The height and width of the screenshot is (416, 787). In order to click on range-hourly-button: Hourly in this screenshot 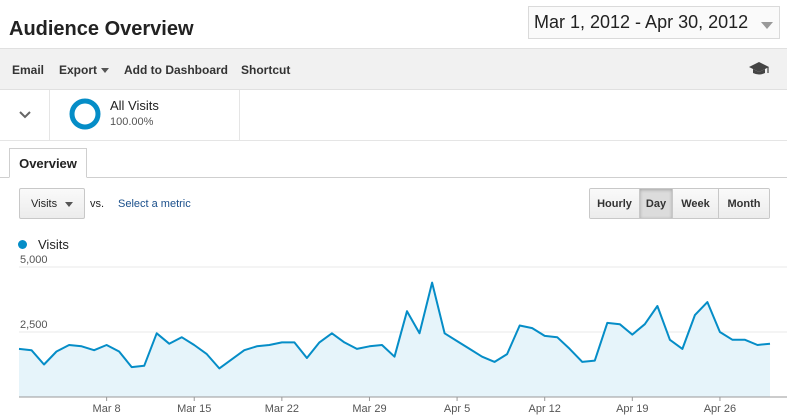, I will do `click(615, 203)`.